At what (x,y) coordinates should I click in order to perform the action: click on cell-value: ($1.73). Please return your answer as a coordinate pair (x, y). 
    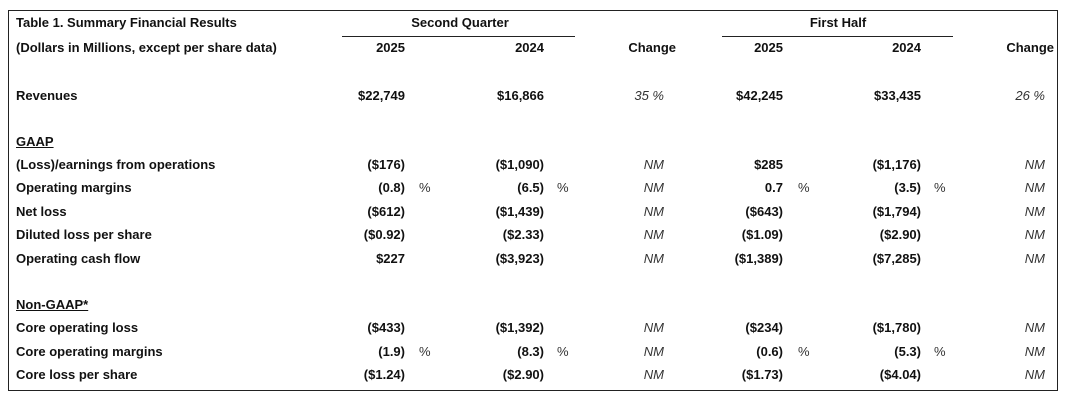
    Looking at the image, I should click on (762, 374).